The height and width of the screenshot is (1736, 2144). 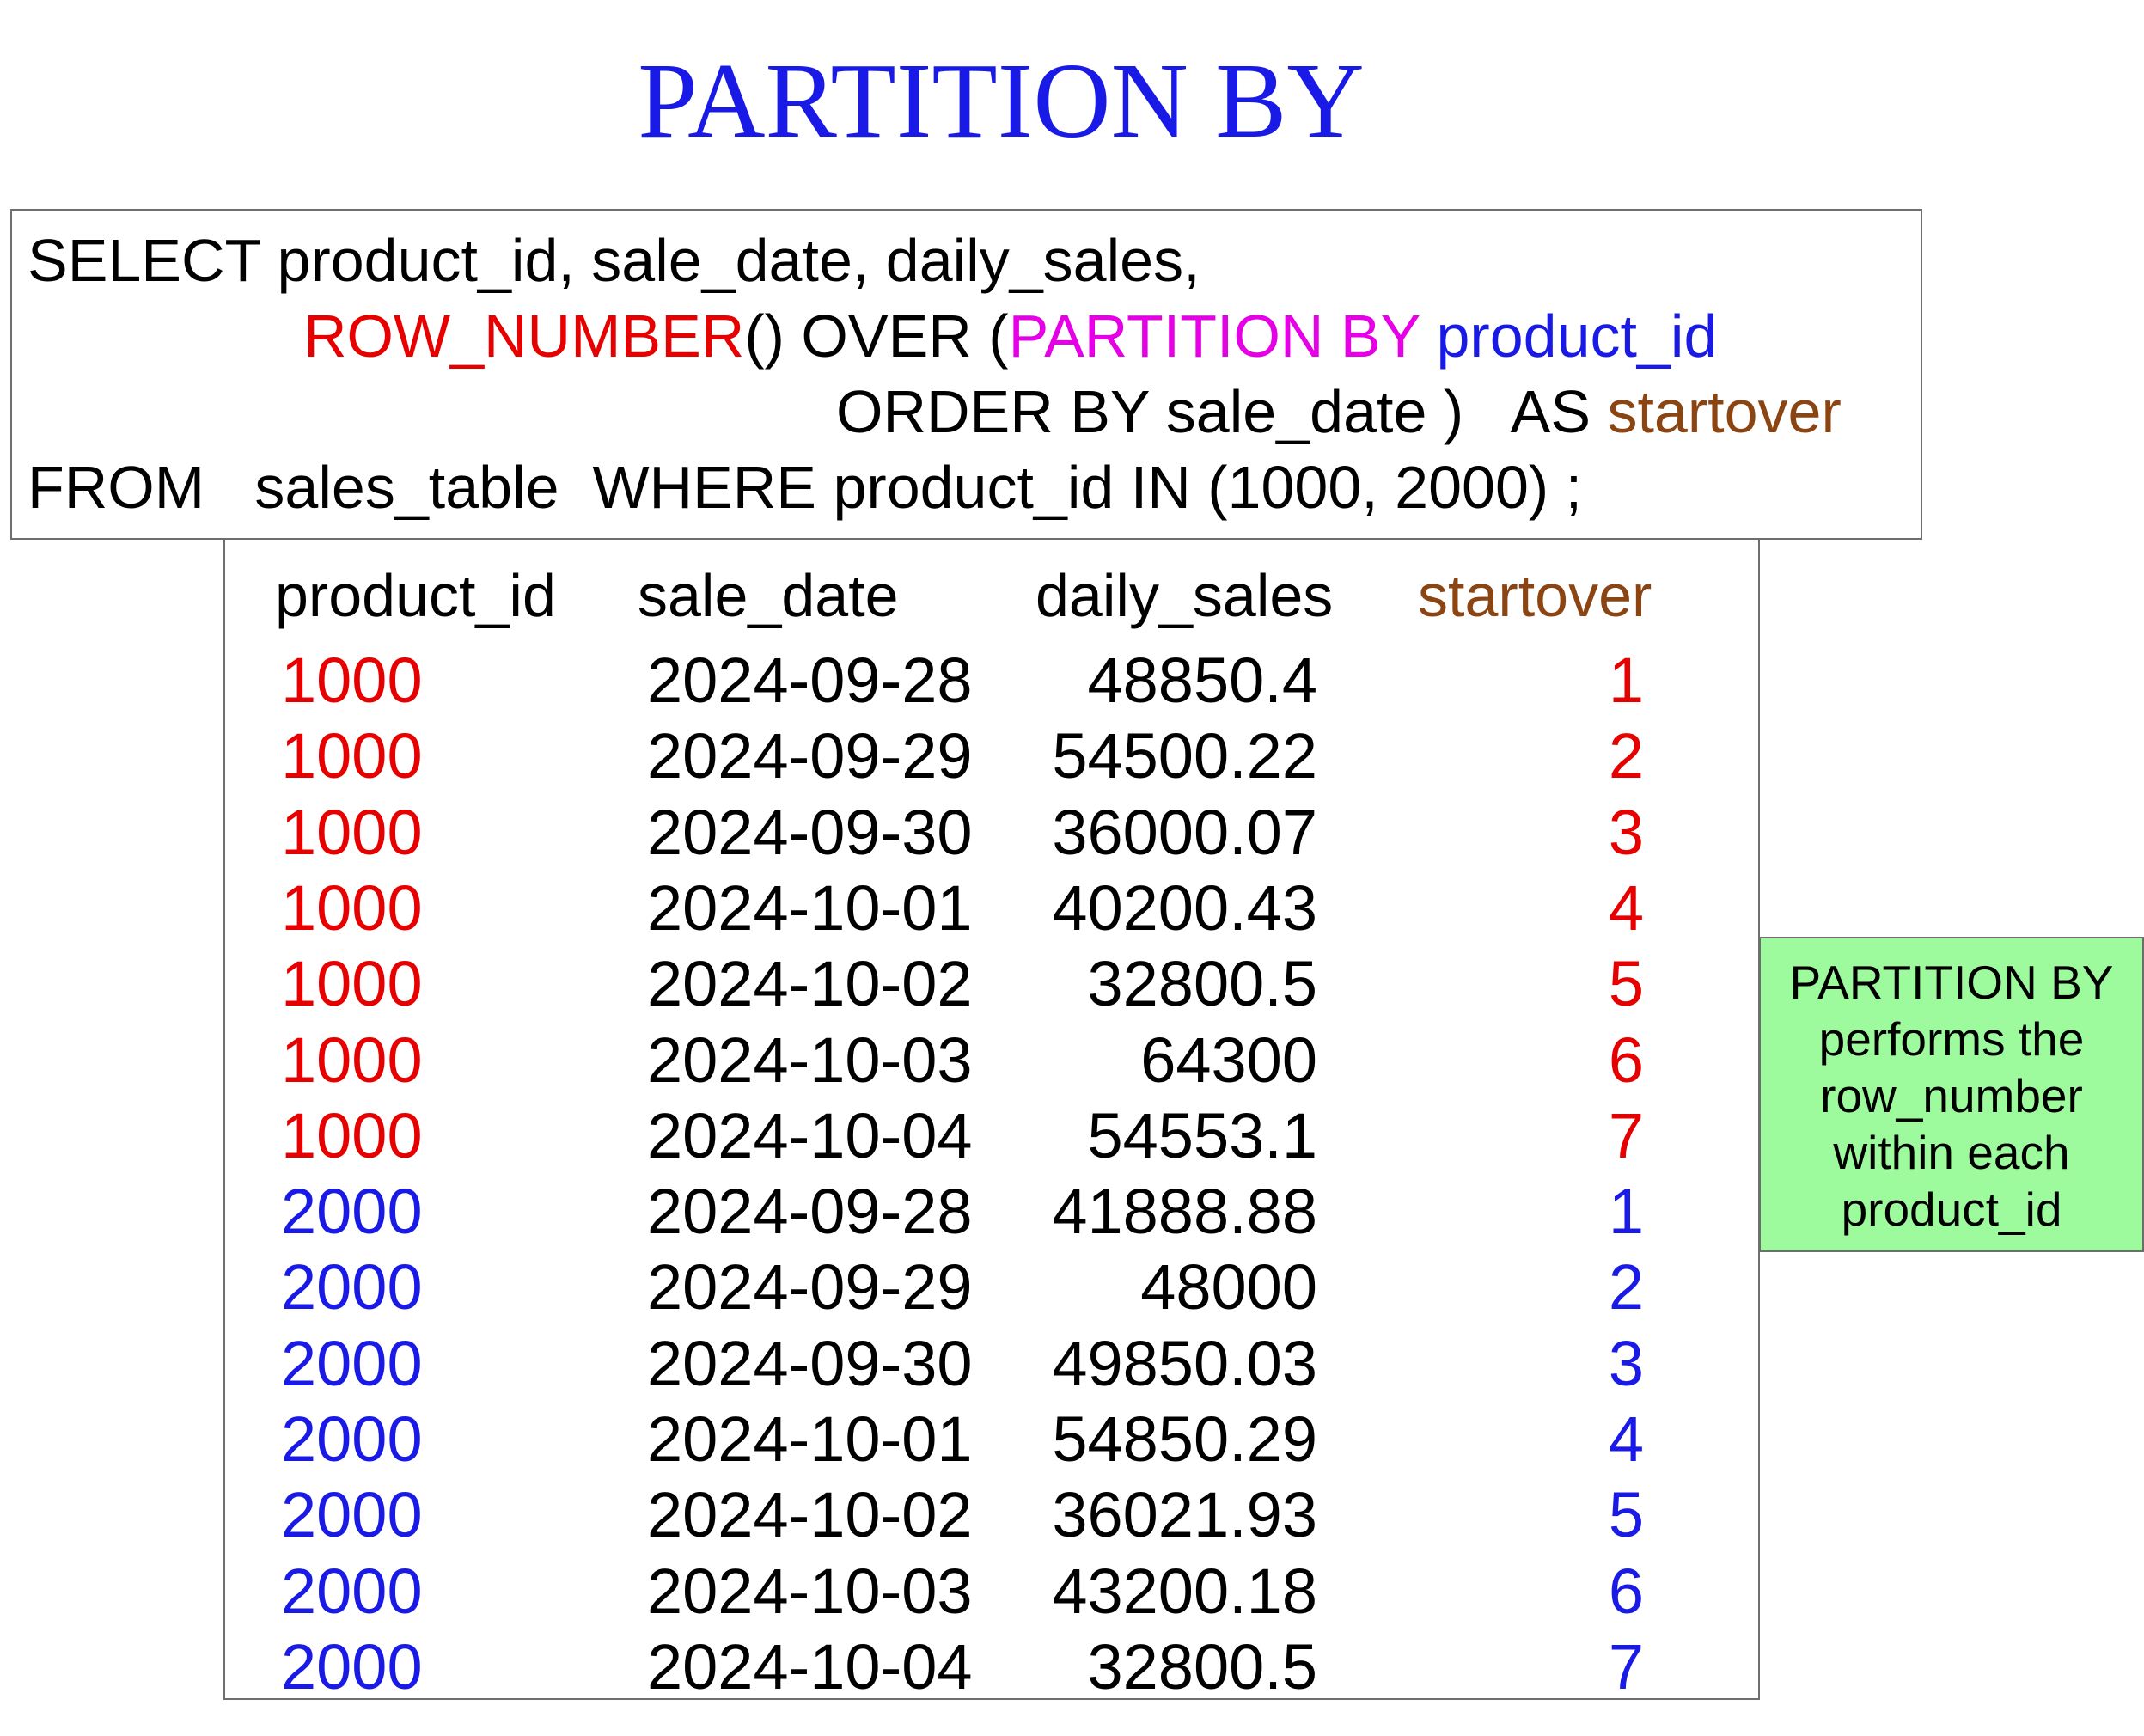 I want to click on sql-space, so click(x=1428, y=336).